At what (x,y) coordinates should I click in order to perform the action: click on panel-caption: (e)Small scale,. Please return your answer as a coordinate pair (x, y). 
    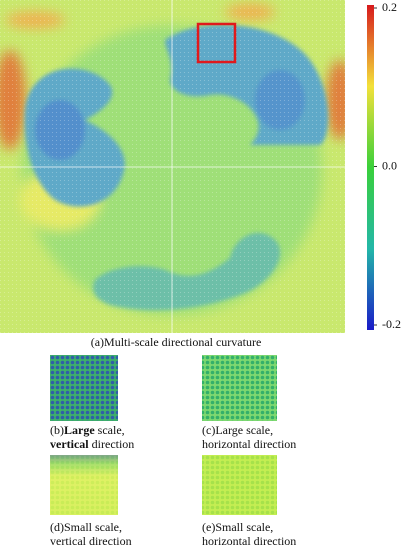
    Looking at the image, I should click on (237, 527).